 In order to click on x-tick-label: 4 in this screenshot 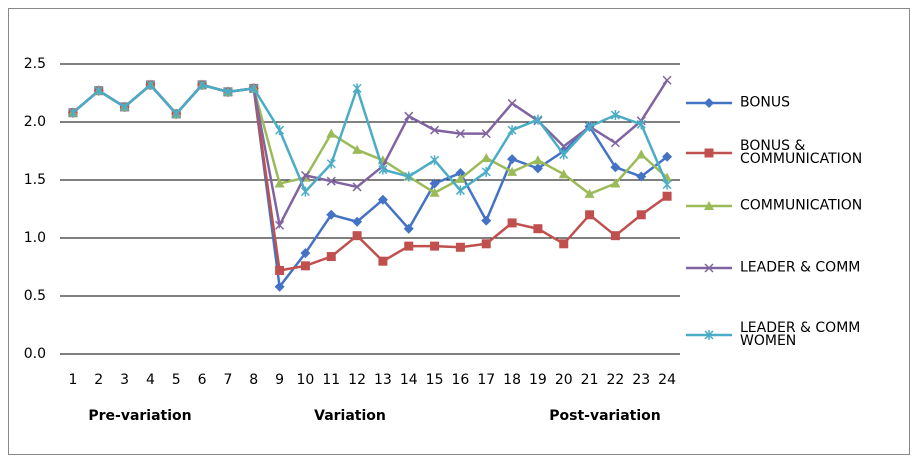, I will do `click(150, 380)`.